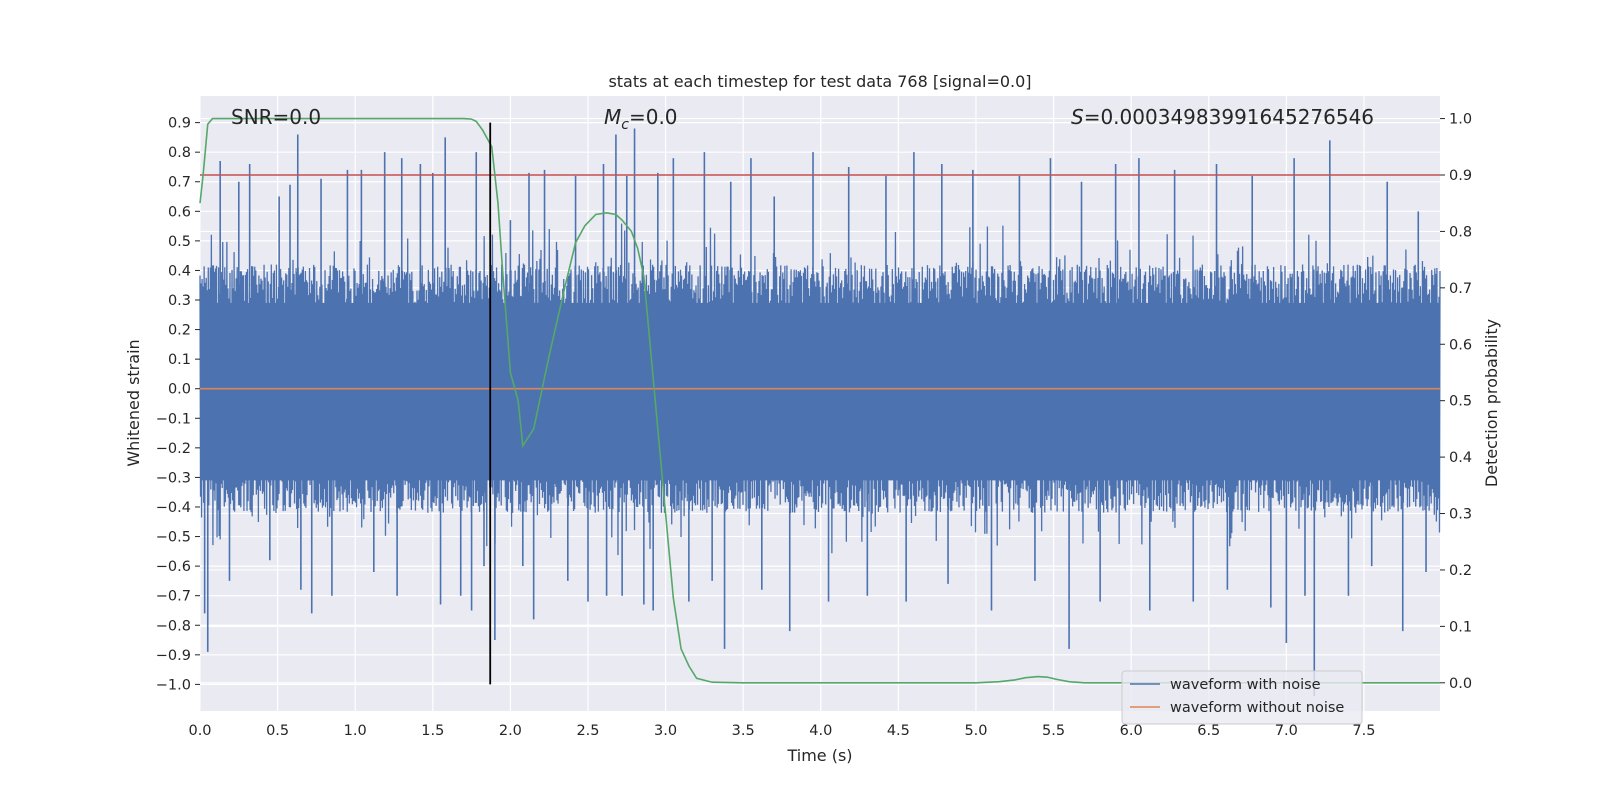  Describe the element at coordinates (1208, 731) in the screenshot. I see `x-tick-label: 6.5` at that location.